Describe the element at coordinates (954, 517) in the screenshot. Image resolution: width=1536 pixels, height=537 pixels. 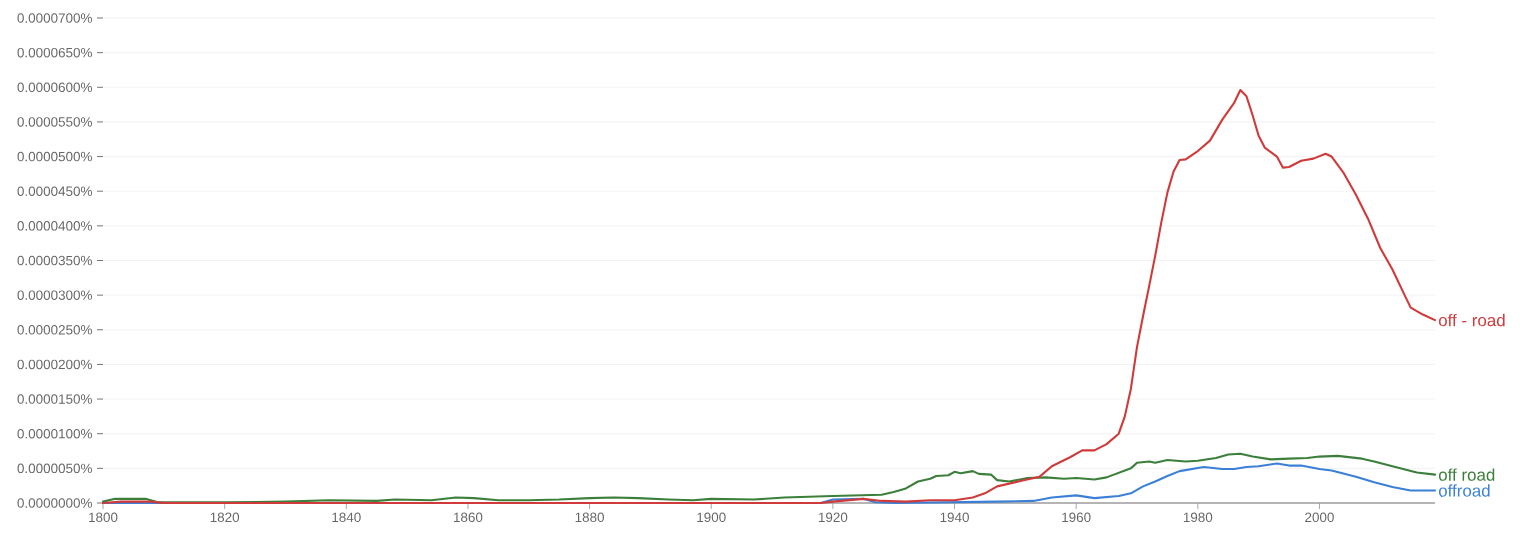
I see `x-tick-label: 1940` at that location.